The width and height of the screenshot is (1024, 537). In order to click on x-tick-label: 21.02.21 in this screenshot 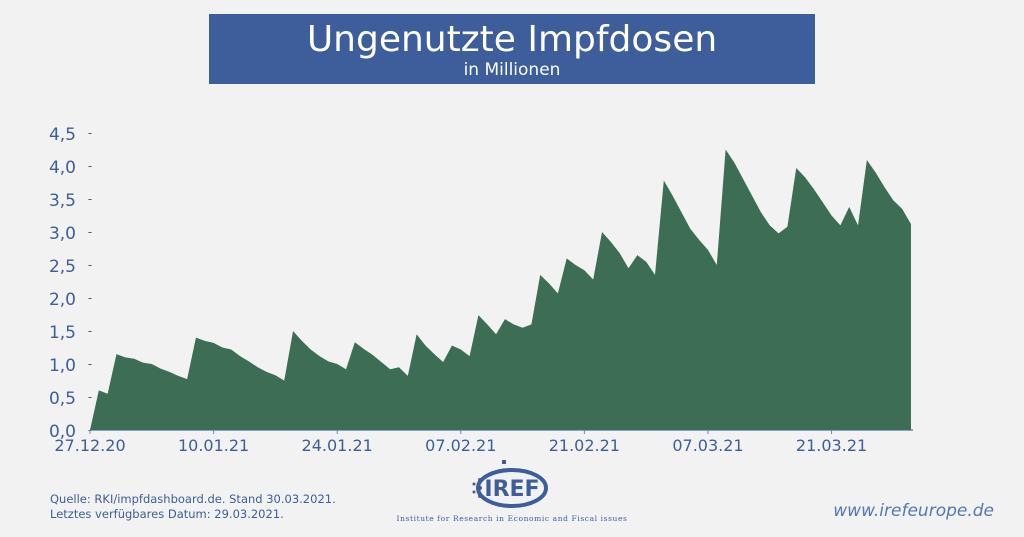, I will do `click(584, 445)`.